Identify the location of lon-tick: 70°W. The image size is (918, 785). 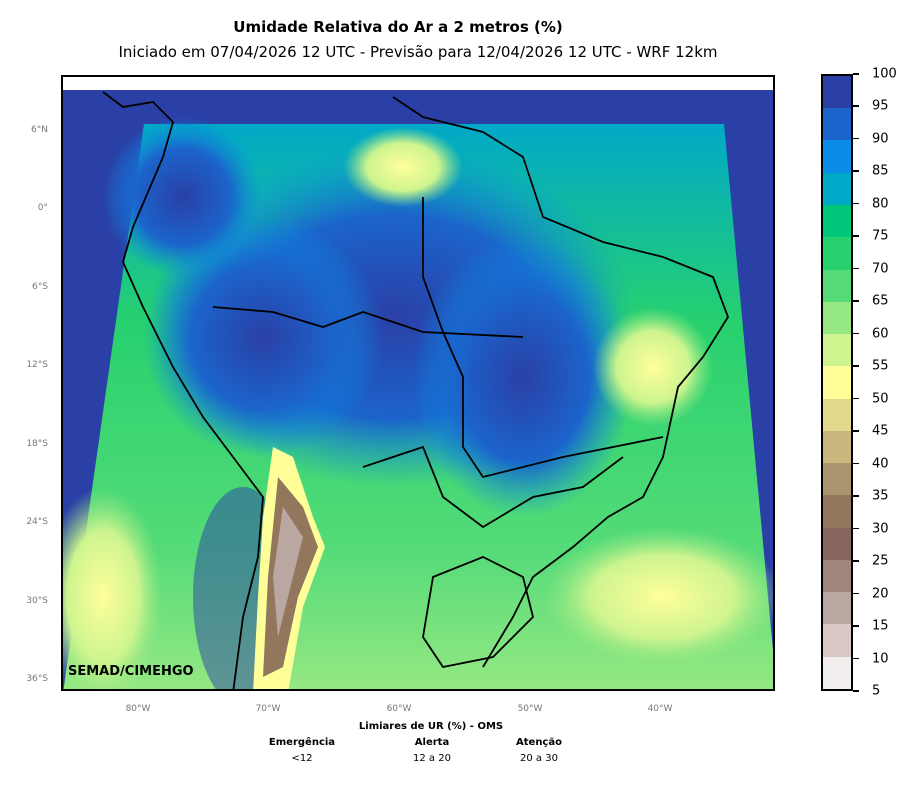
(268, 709).